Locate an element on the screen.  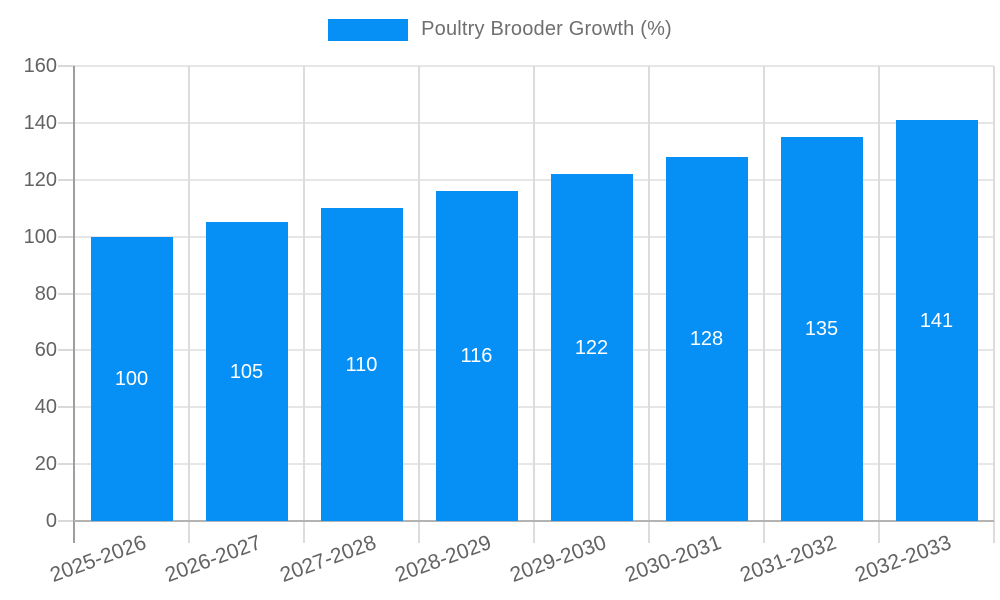
bar-value-label: 110 is located at coordinates (361, 364).